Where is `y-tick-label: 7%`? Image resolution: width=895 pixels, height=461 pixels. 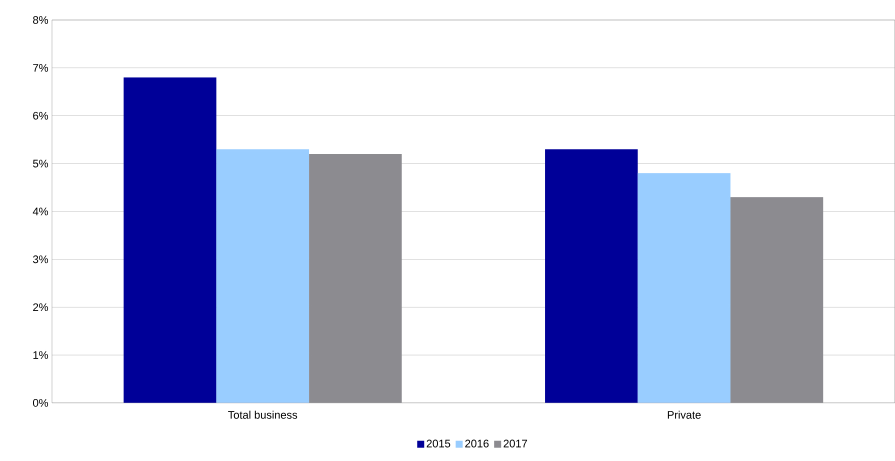 y-tick-label: 7% is located at coordinates (40, 68).